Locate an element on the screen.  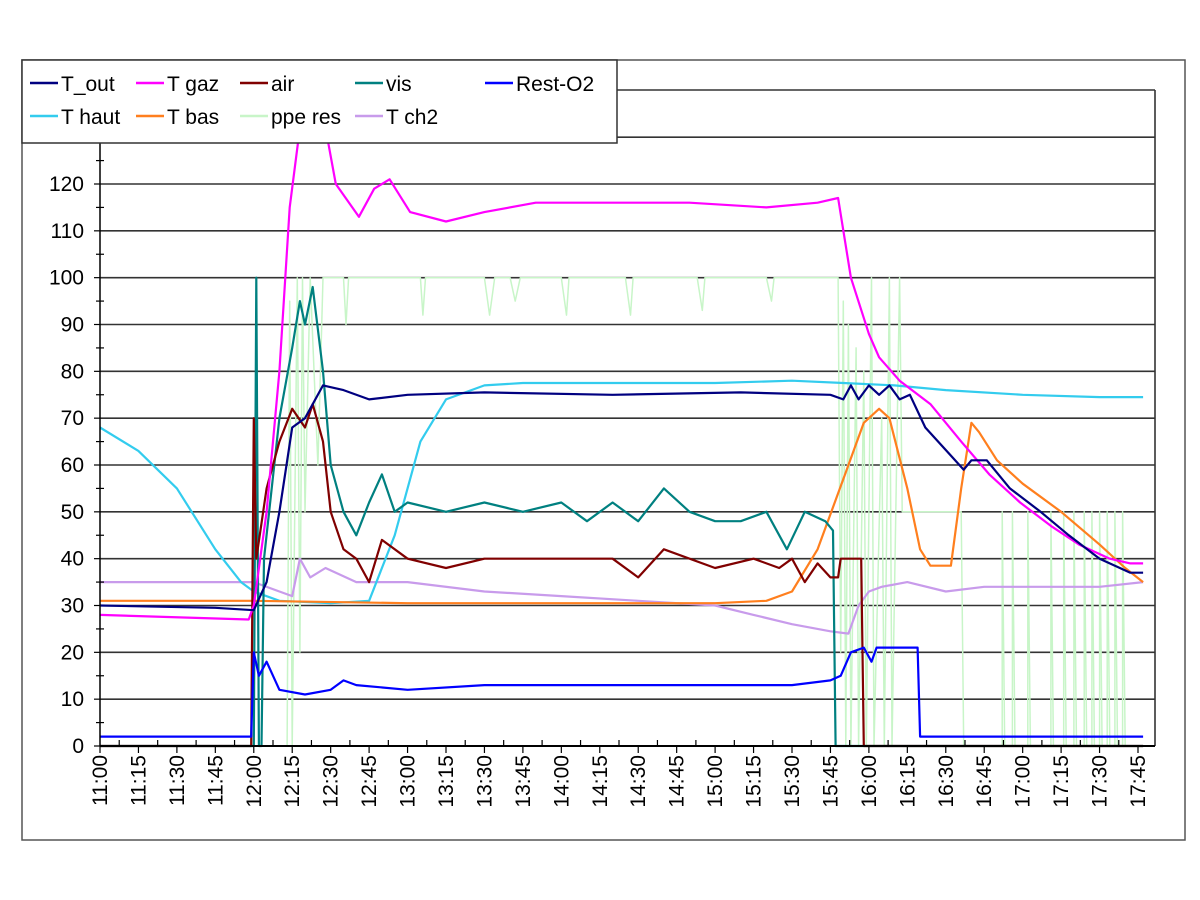
legend-label: T haut is located at coordinates (90, 117).